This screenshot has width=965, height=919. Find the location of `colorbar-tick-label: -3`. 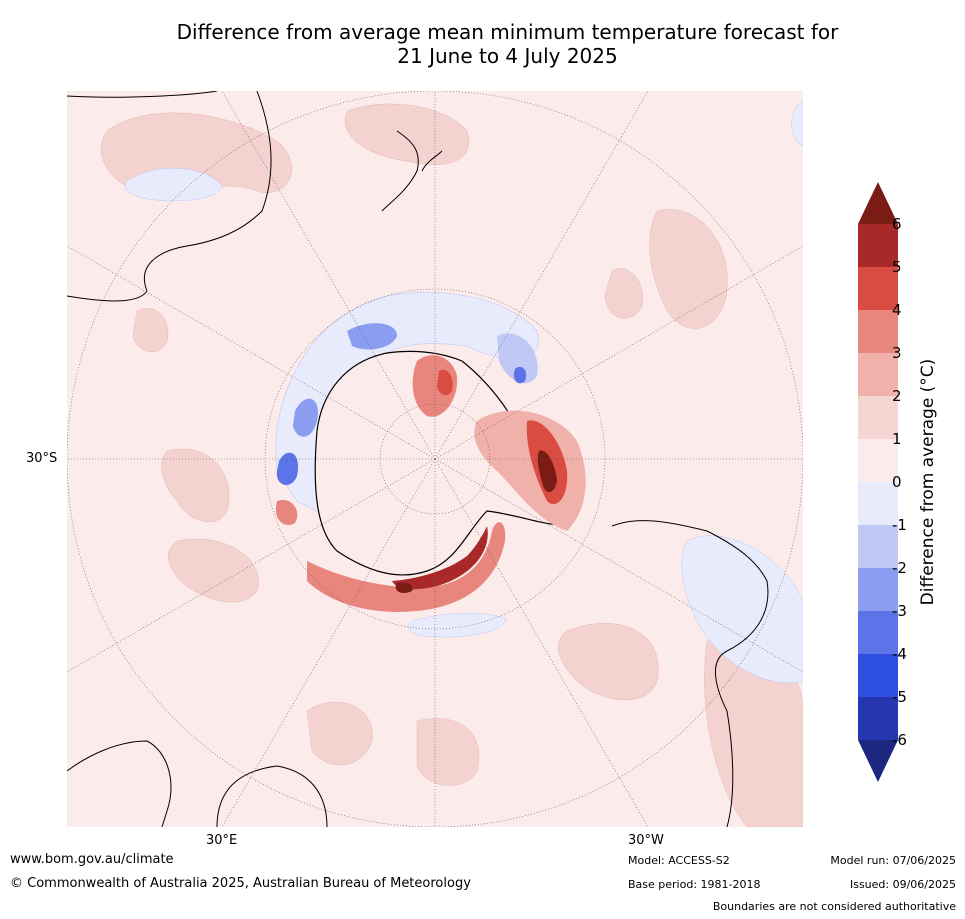

colorbar-tick-label: -3 is located at coordinates (899, 611).